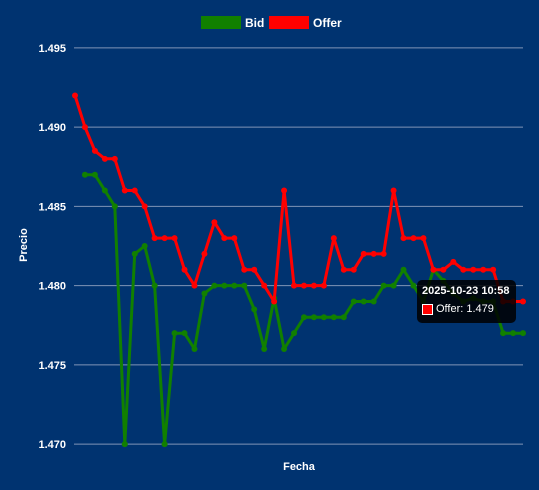  I want to click on y-tick-label: 1.490, so click(52, 128).